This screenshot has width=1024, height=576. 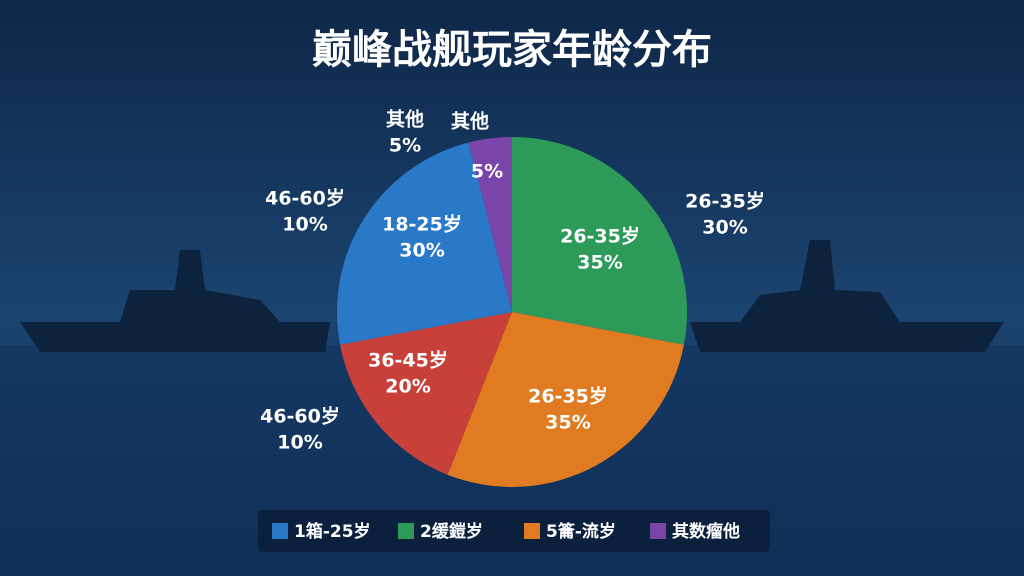 What do you see at coordinates (514, 531) in the screenshot?
I see `legend-box` at bounding box center [514, 531].